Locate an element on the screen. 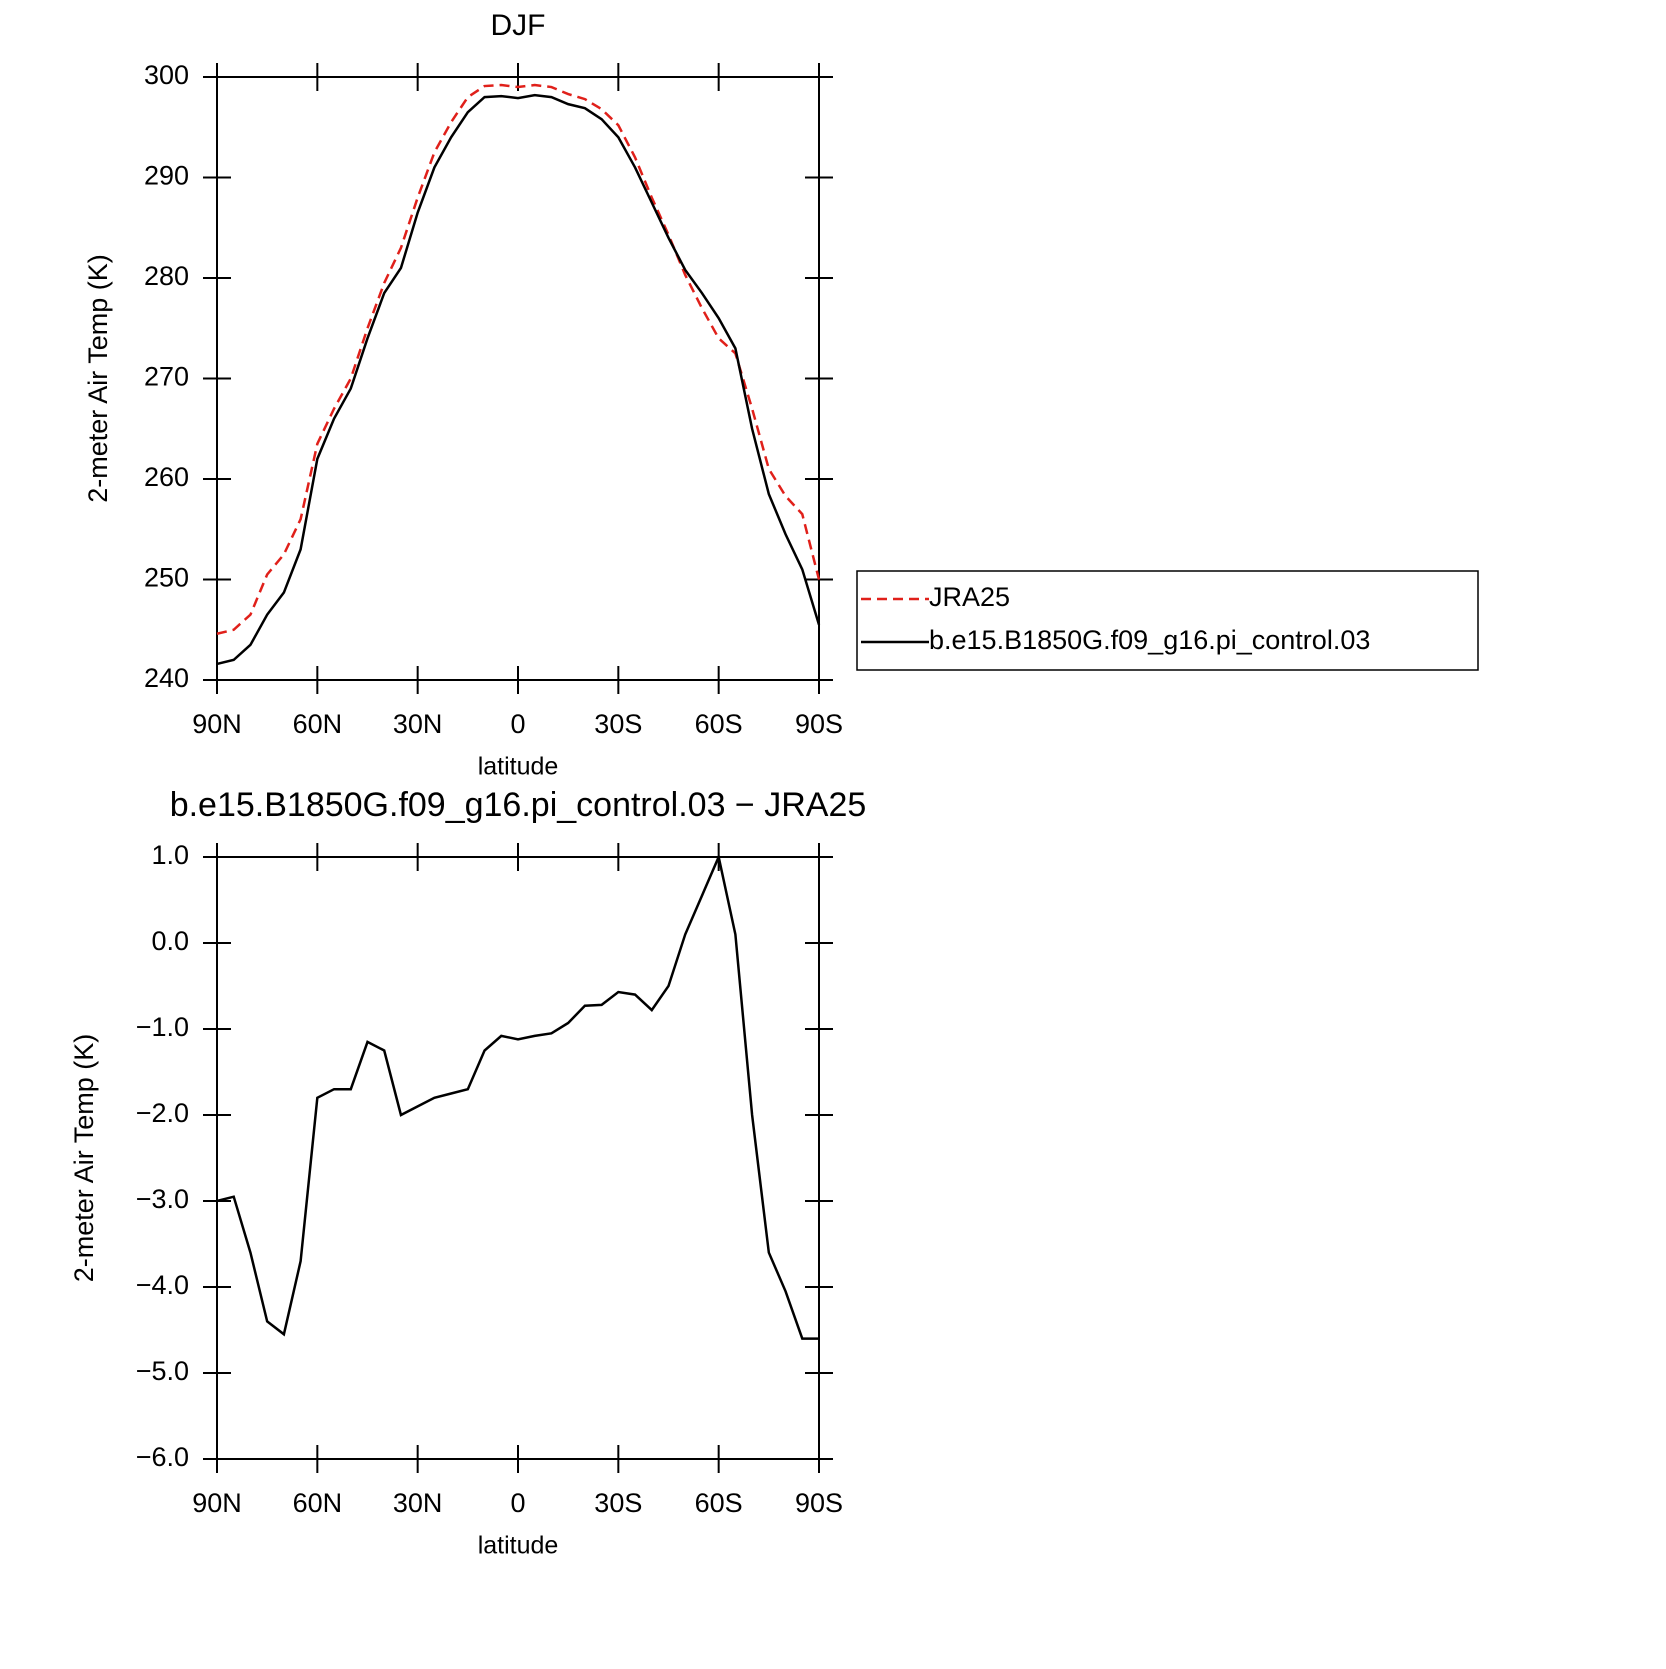  y-tick-label: −3.0 is located at coordinates (162, 1199).